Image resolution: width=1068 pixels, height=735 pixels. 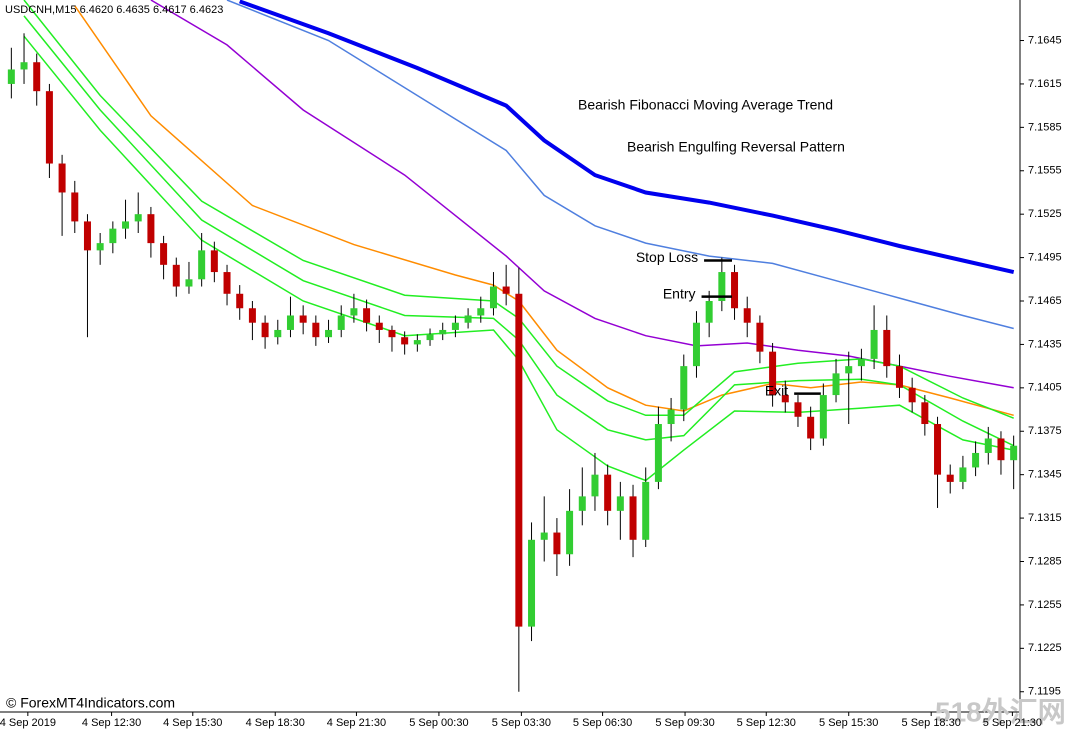 What do you see at coordinates (602, 723) in the screenshot?
I see `x-tick-label: 5 Sep 06:30` at bounding box center [602, 723].